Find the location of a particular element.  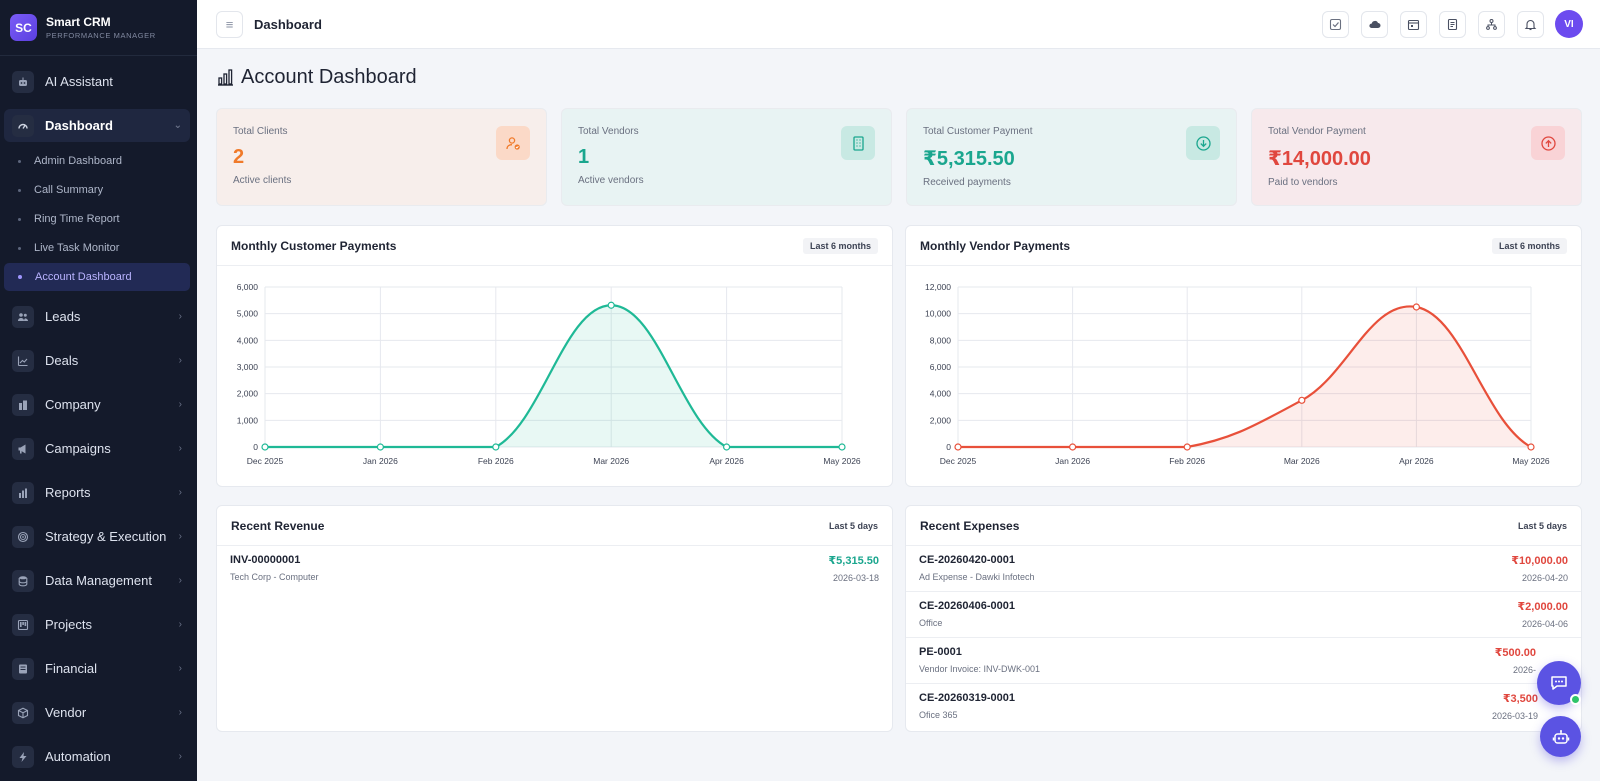

sidebar-item-projects: Projects › is located at coordinates (97, 624).